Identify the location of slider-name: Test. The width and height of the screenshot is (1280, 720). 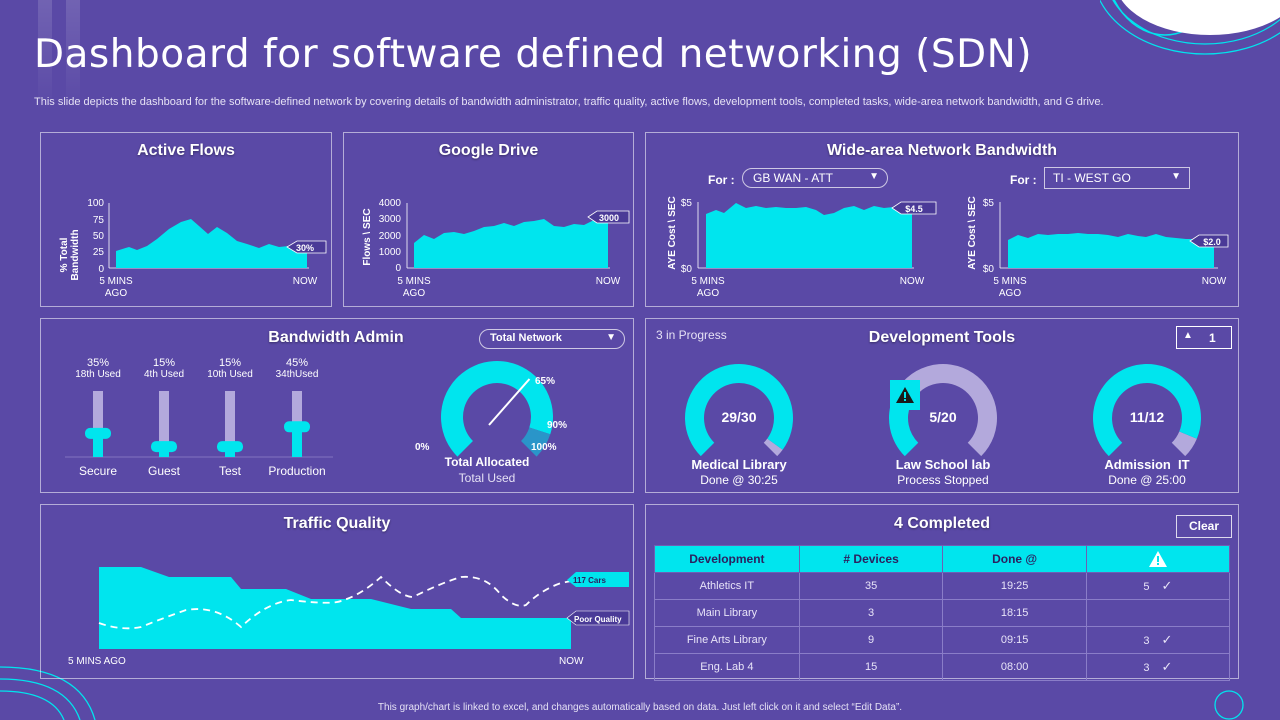
(229, 471).